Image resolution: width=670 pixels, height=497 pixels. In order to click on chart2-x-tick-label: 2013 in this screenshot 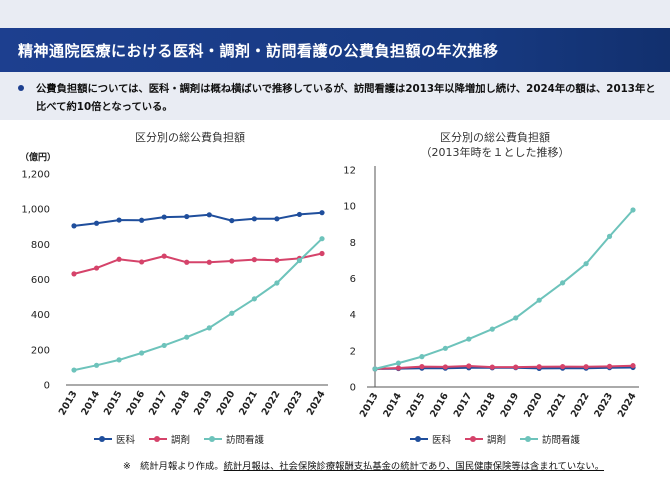, I will do `click(369, 405)`.